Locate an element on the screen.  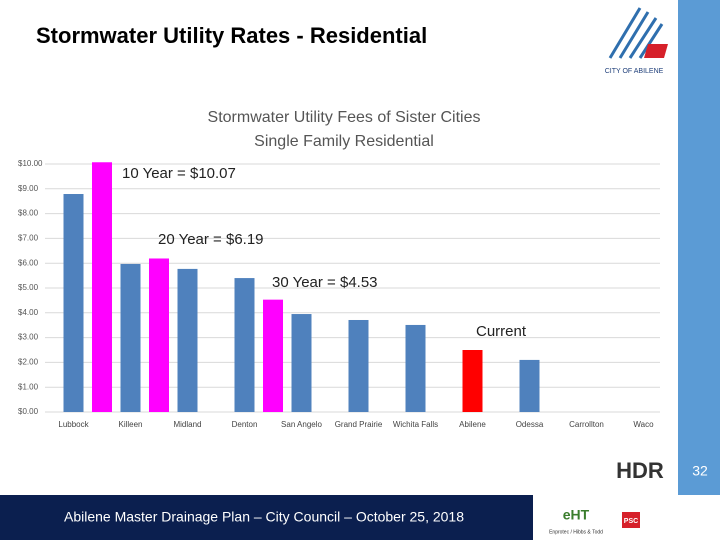
footer-bar is located at coordinates (266, 517).